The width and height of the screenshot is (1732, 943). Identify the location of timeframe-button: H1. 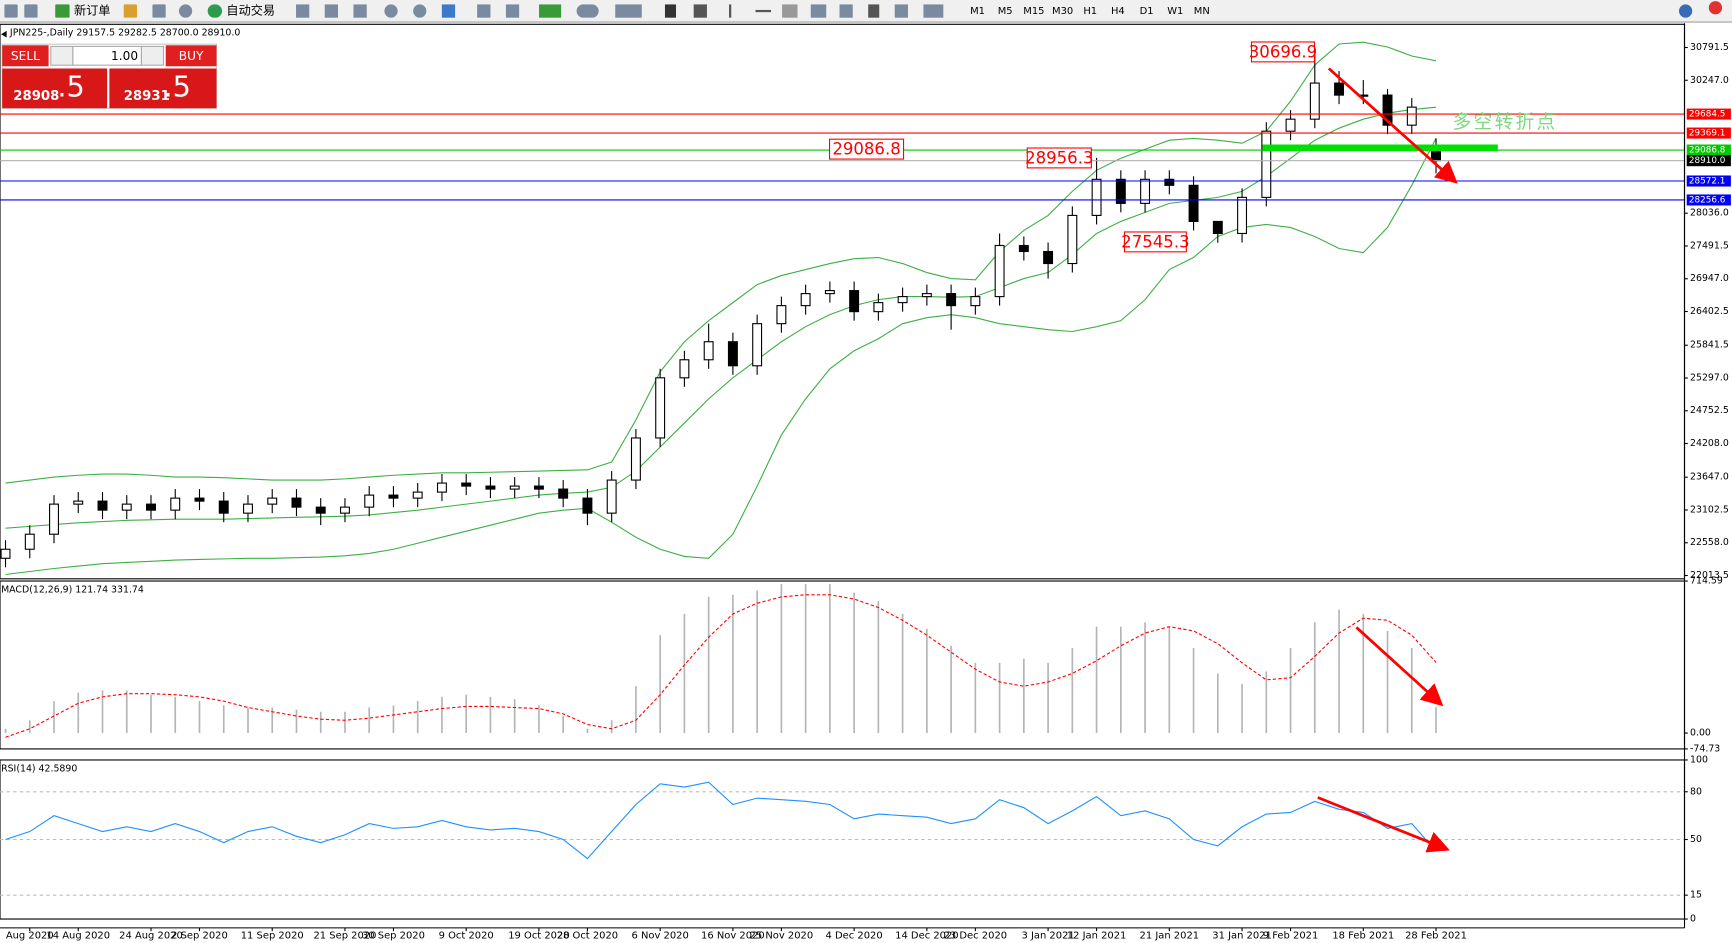
(1090, 11).